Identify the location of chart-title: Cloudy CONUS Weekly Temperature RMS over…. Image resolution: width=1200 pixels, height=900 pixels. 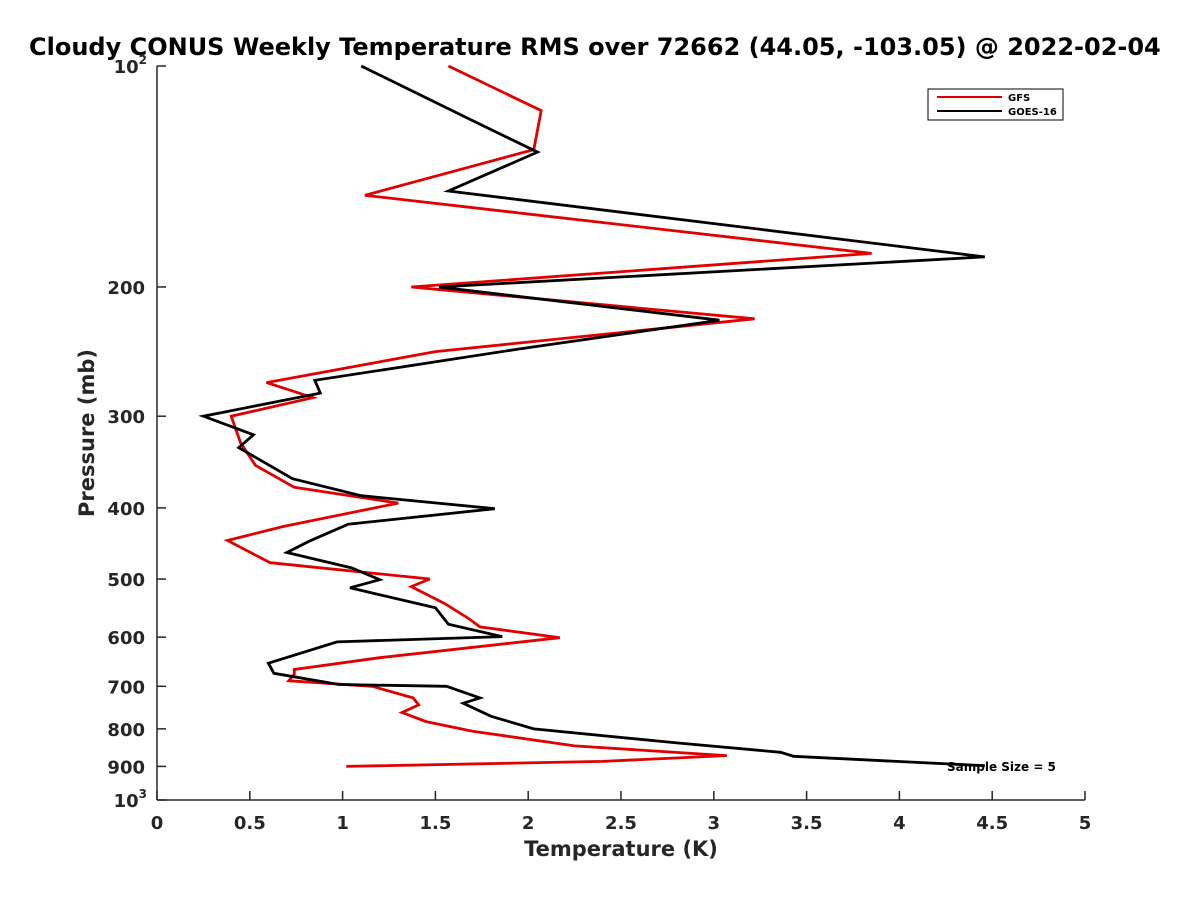
(595, 47).